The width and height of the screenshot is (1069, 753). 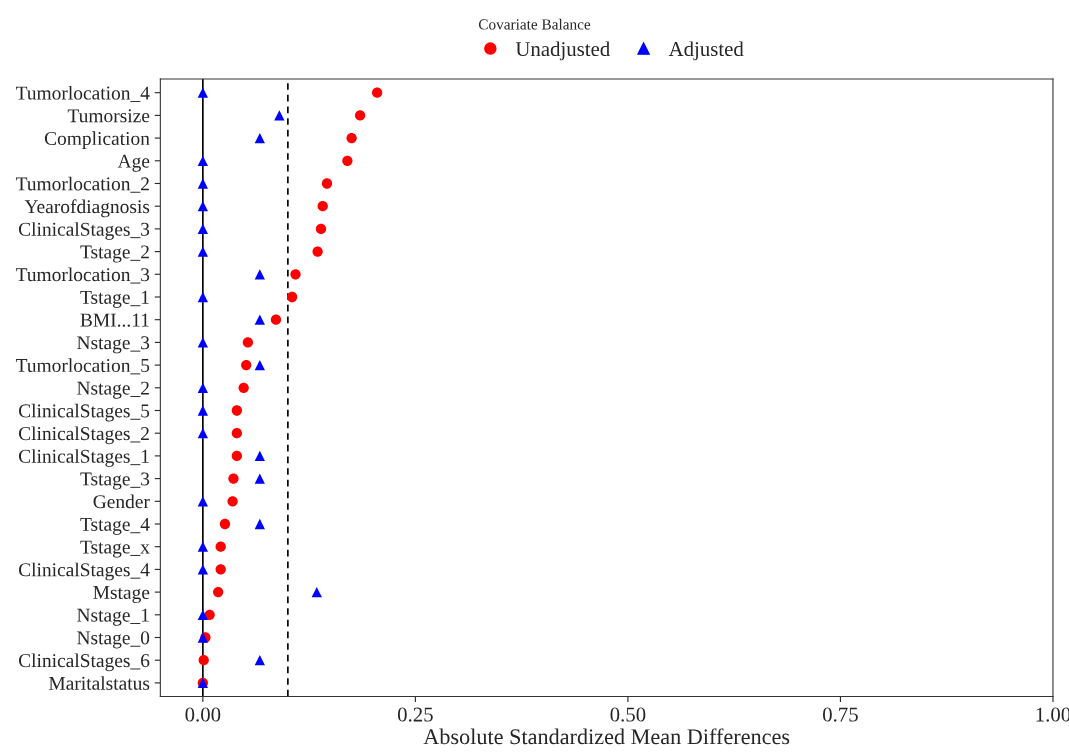 What do you see at coordinates (706, 51) in the screenshot?
I see `legend-label: Adjusted` at bounding box center [706, 51].